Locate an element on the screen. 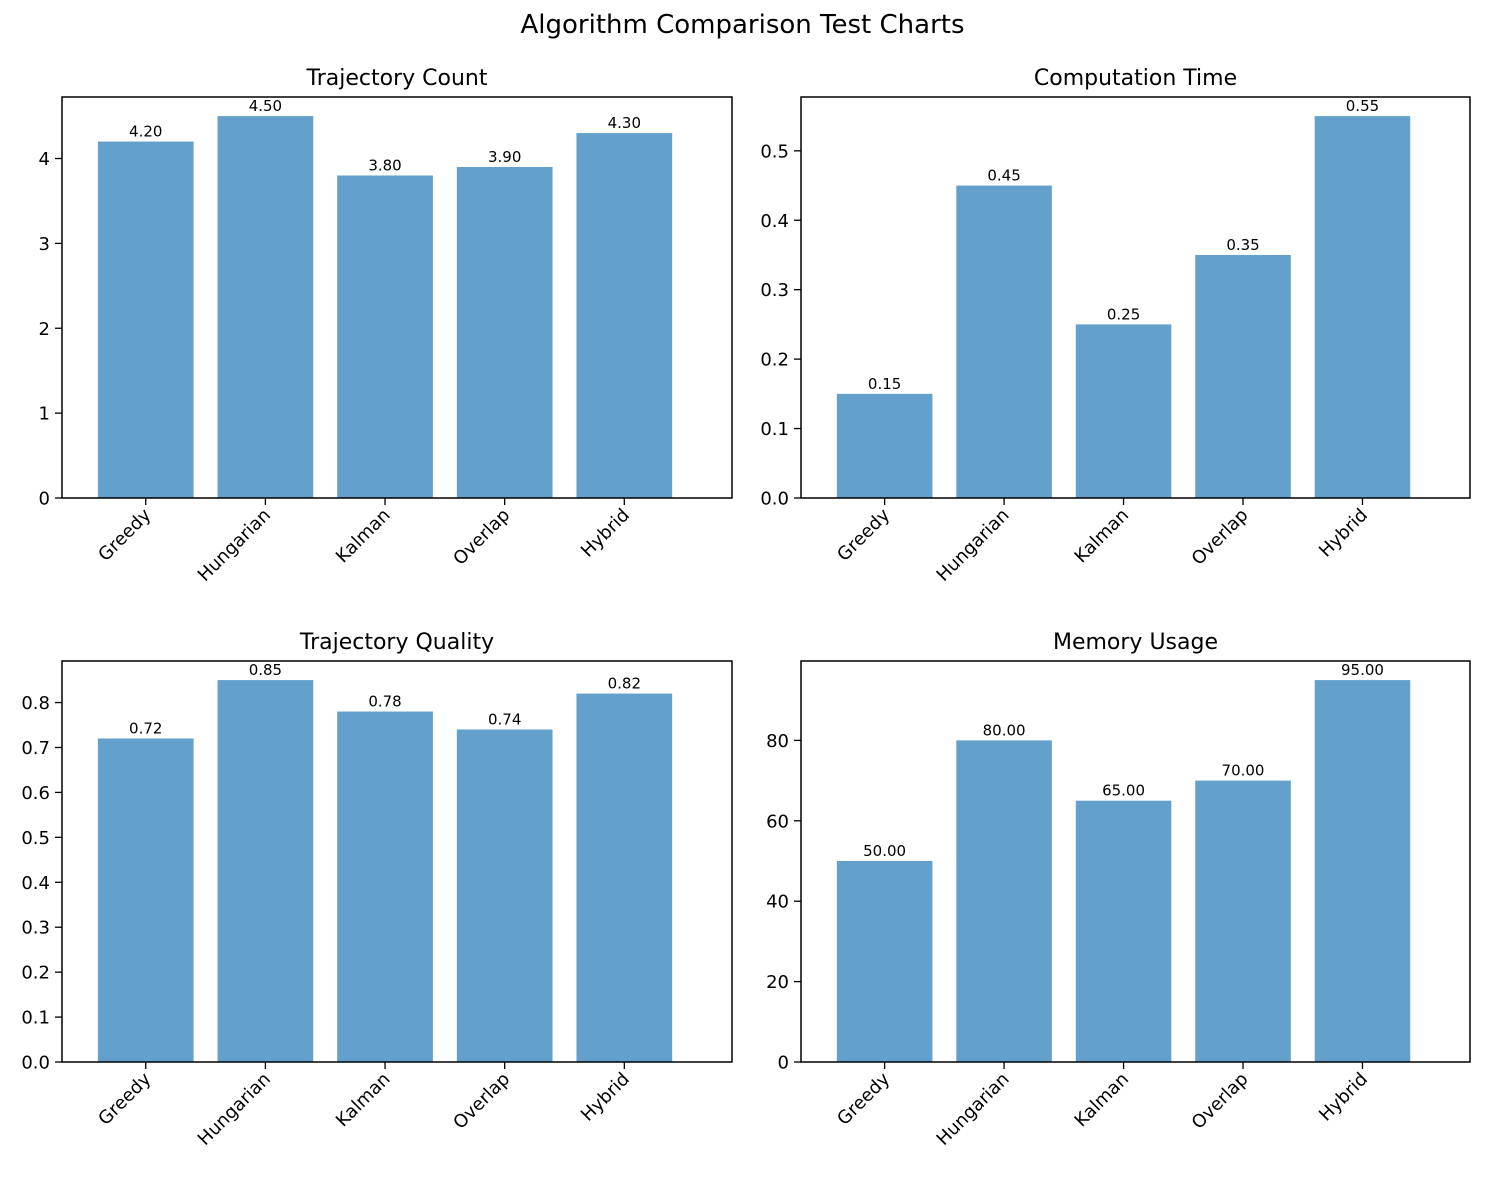 This screenshot has height=1182, width=1485. chart-title: Memory Usage is located at coordinates (1135, 642).